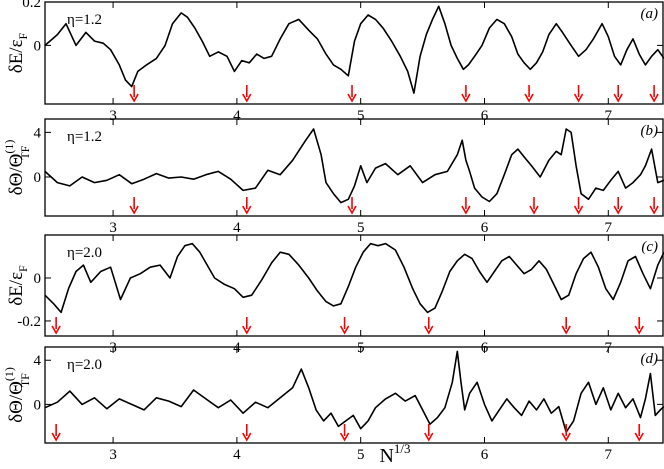  What do you see at coordinates (354, 278) in the screenshot?
I see `data-line` at bounding box center [354, 278].